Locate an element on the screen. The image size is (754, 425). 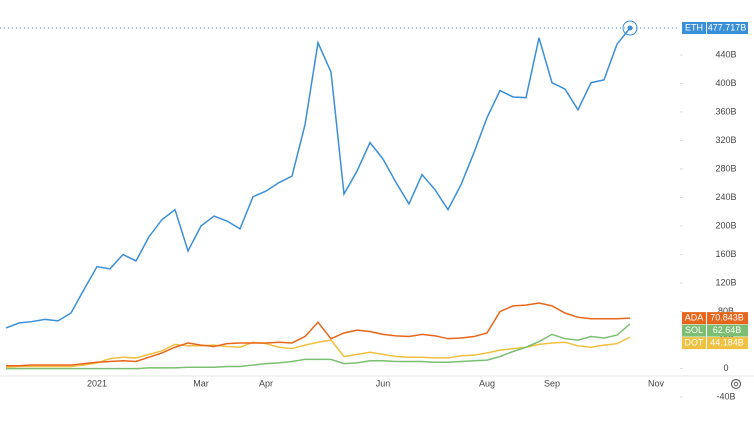
legend-name: ETH is located at coordinates (694, 27).